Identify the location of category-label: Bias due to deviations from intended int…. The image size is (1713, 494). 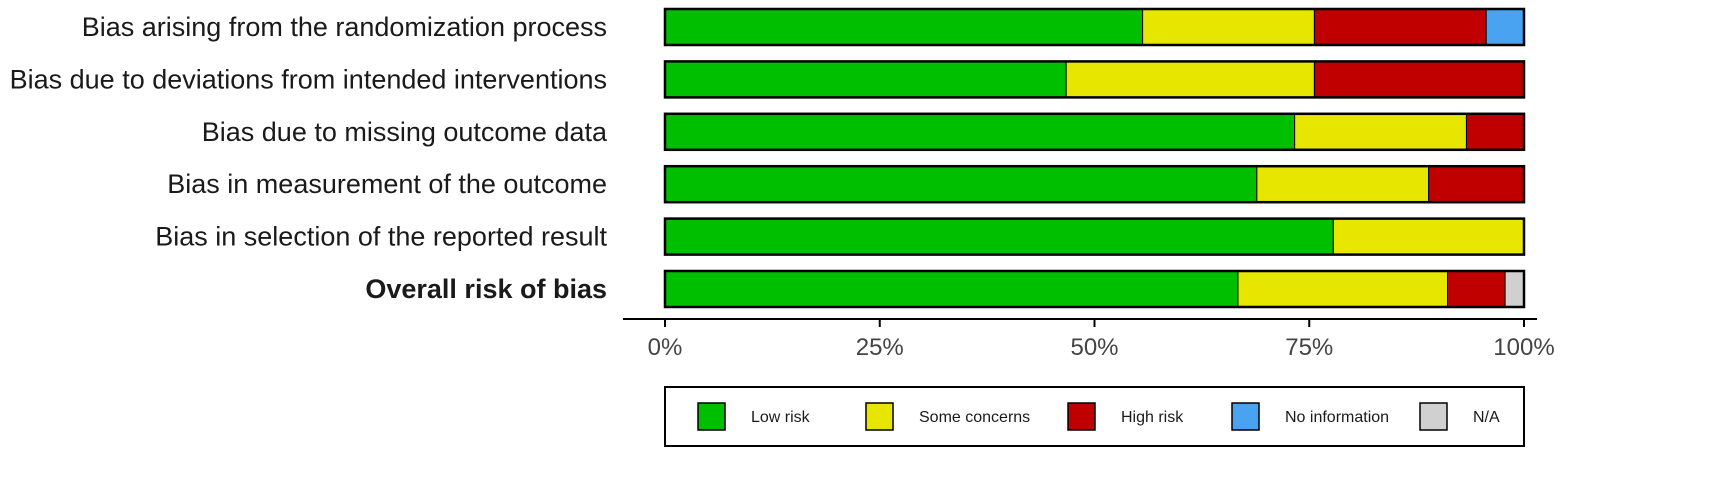
(308, 79).